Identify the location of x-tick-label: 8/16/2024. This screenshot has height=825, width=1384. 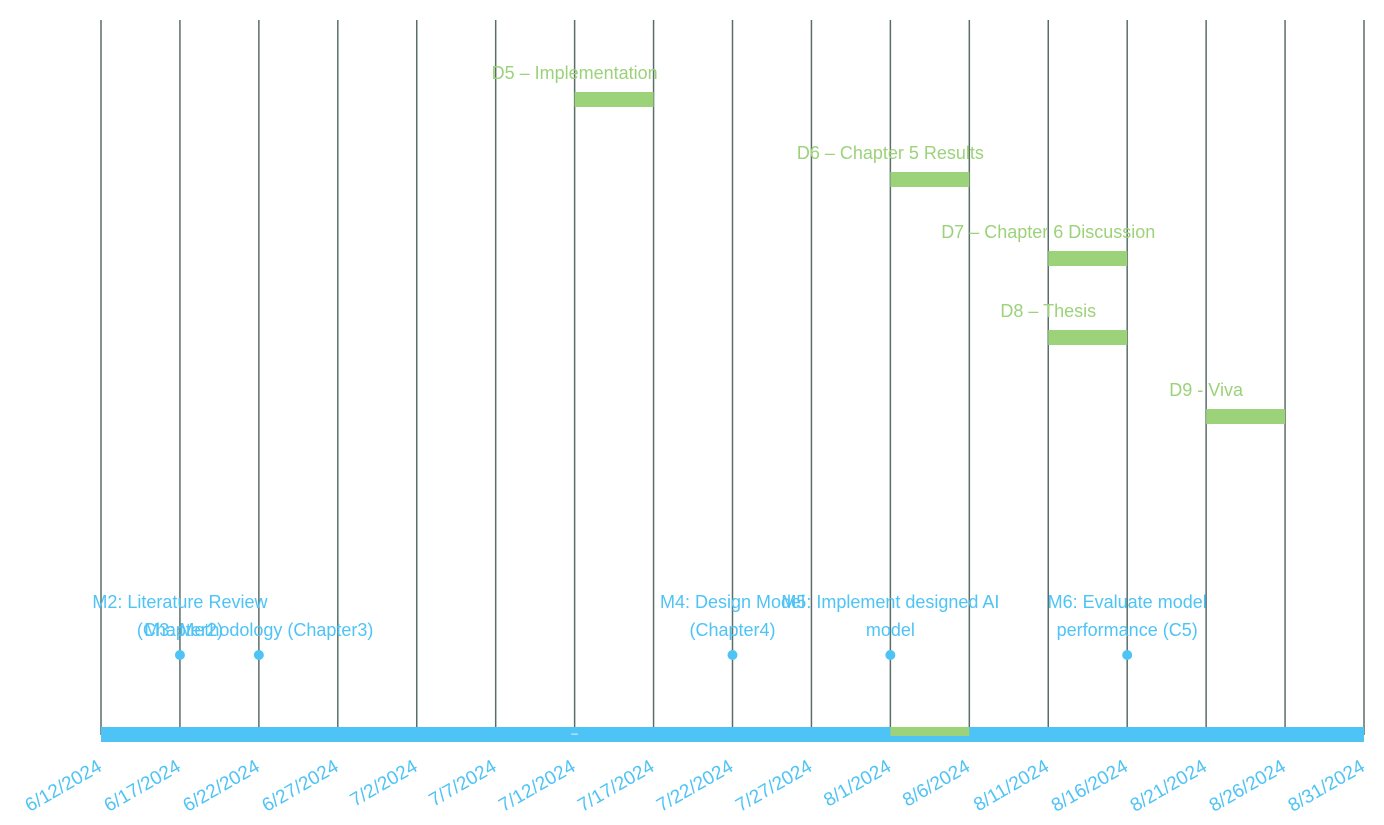
(1090, 786).